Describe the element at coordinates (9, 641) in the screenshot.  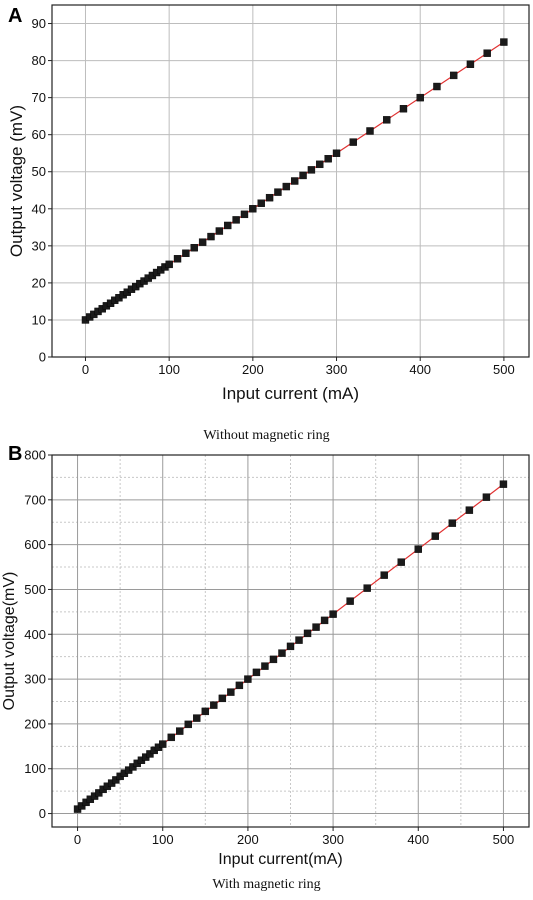
I see `y-axis-title: Output voltage(mV)` at that location.